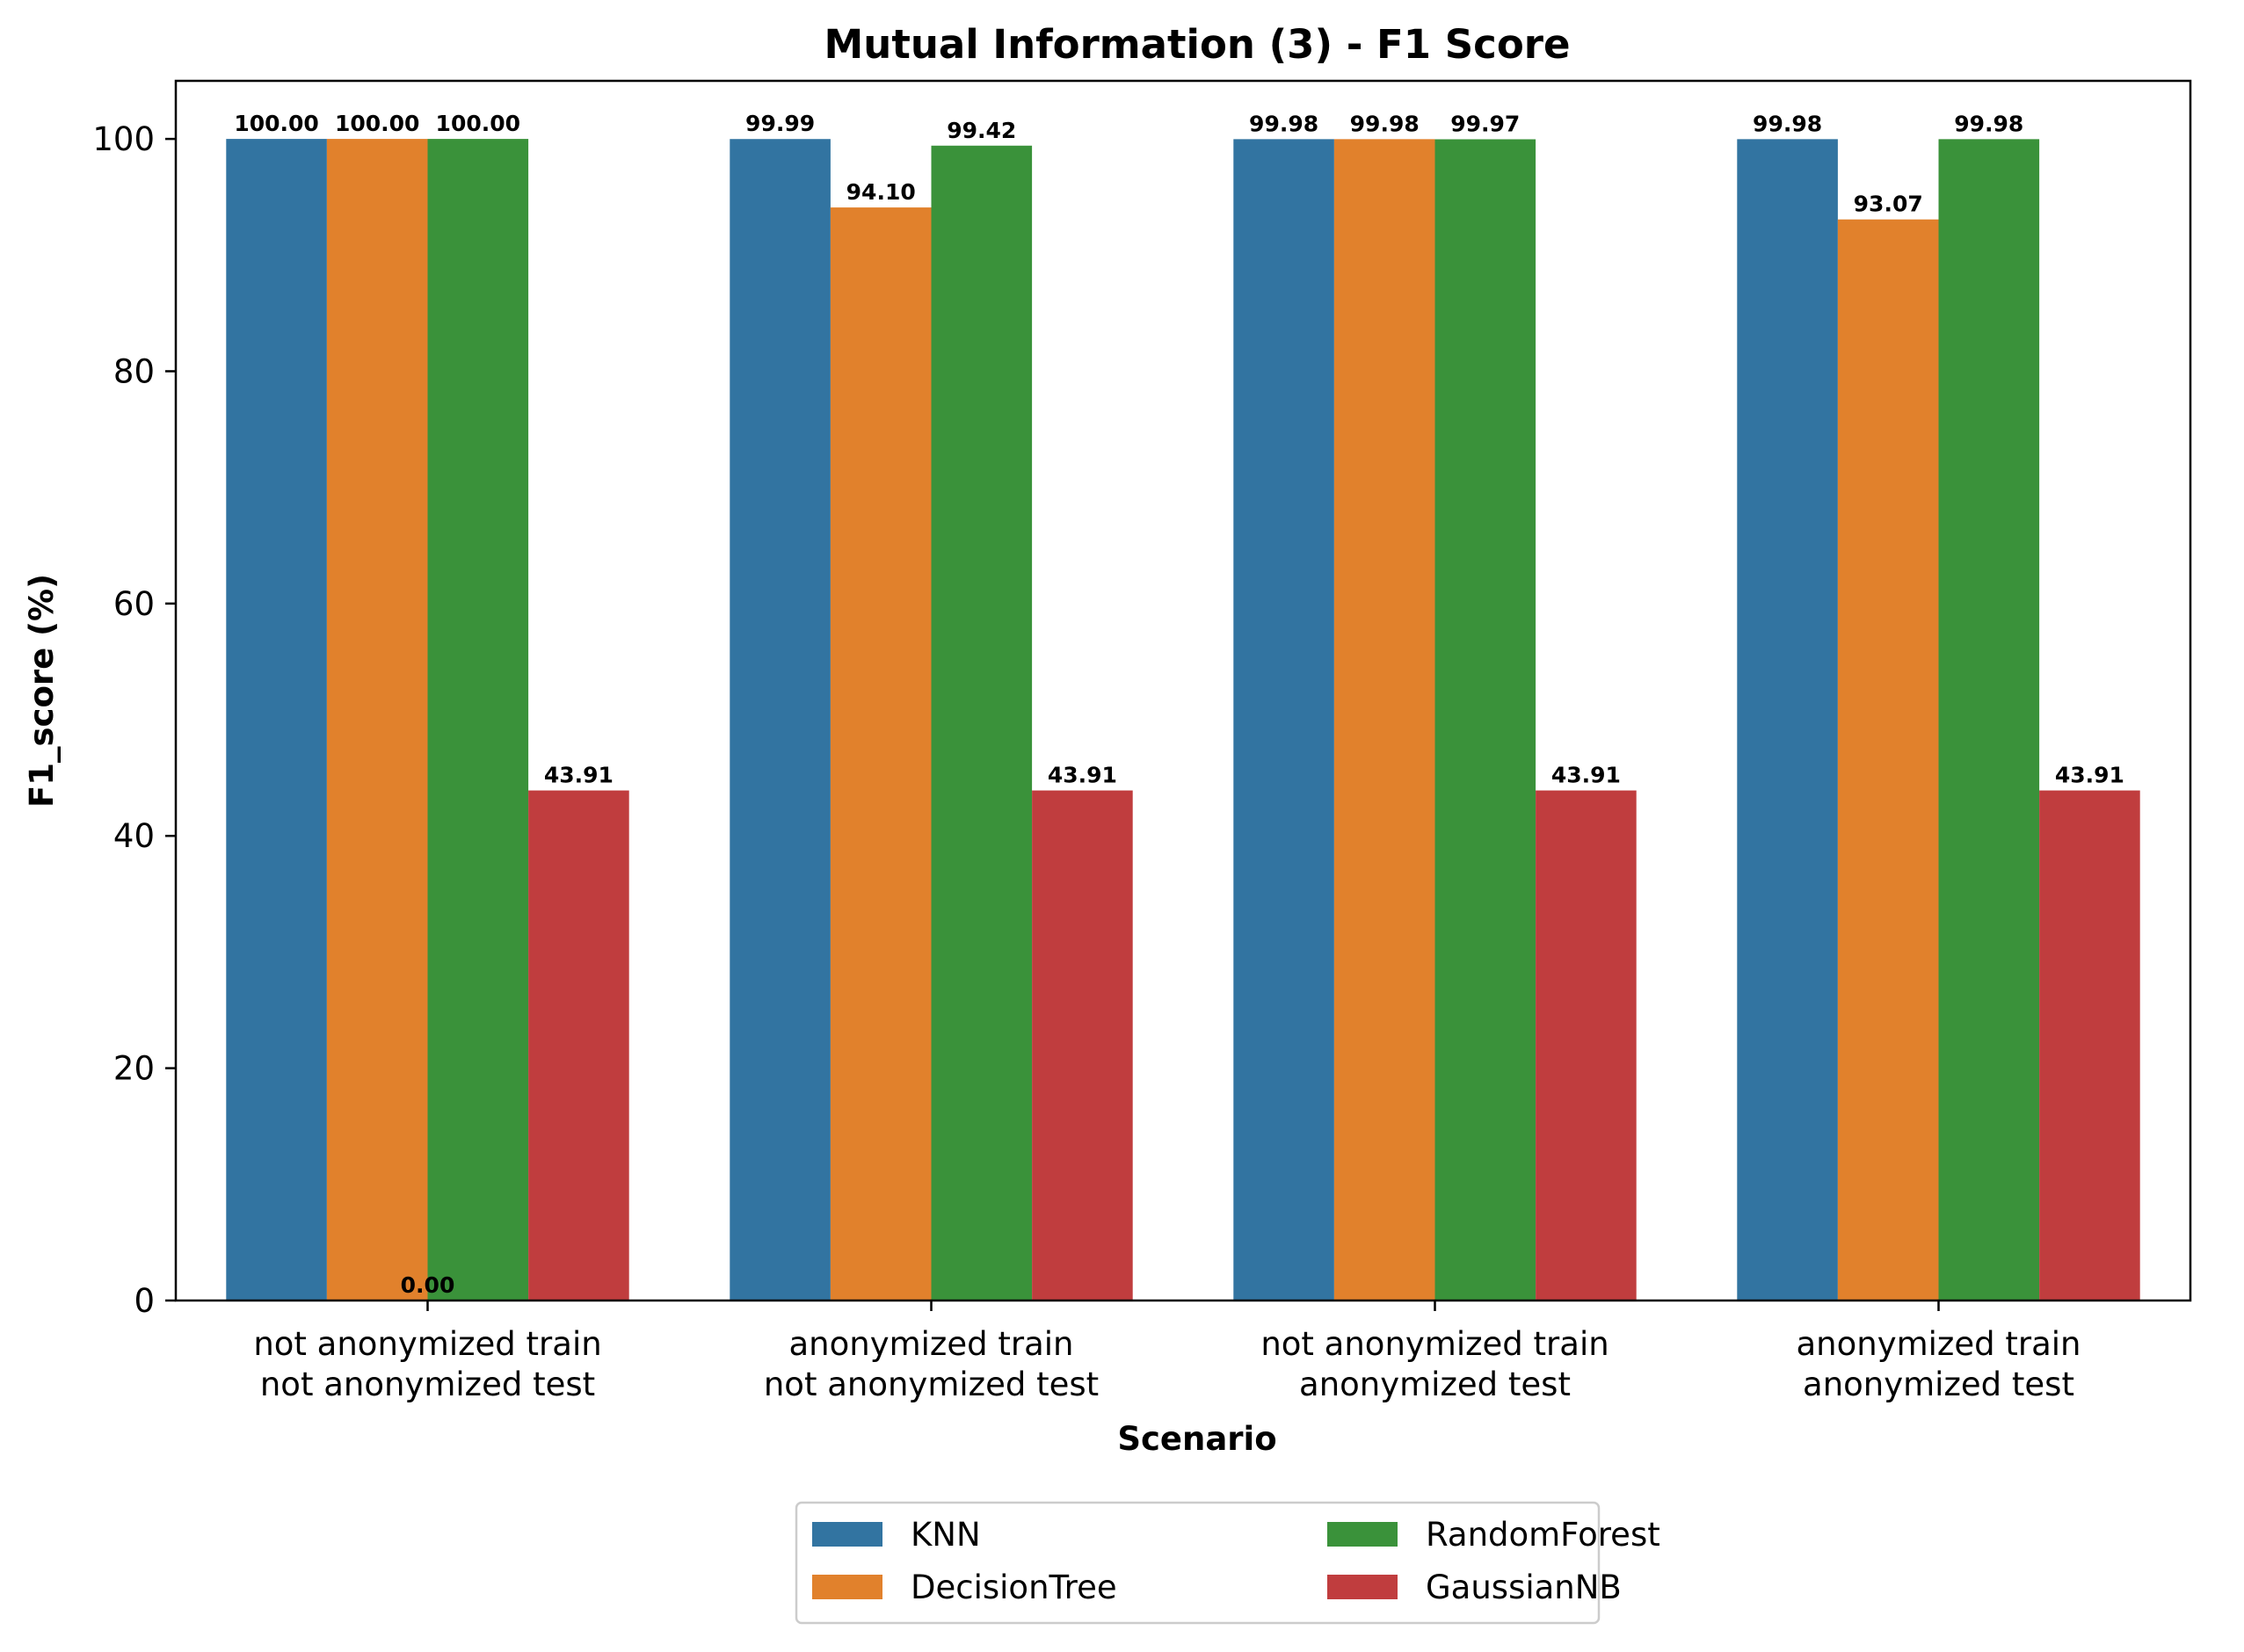  What do you see at coordinates (134, 604) in the screenshot?
I see `y-tick-label: 60` at bounding box center [134, 604].